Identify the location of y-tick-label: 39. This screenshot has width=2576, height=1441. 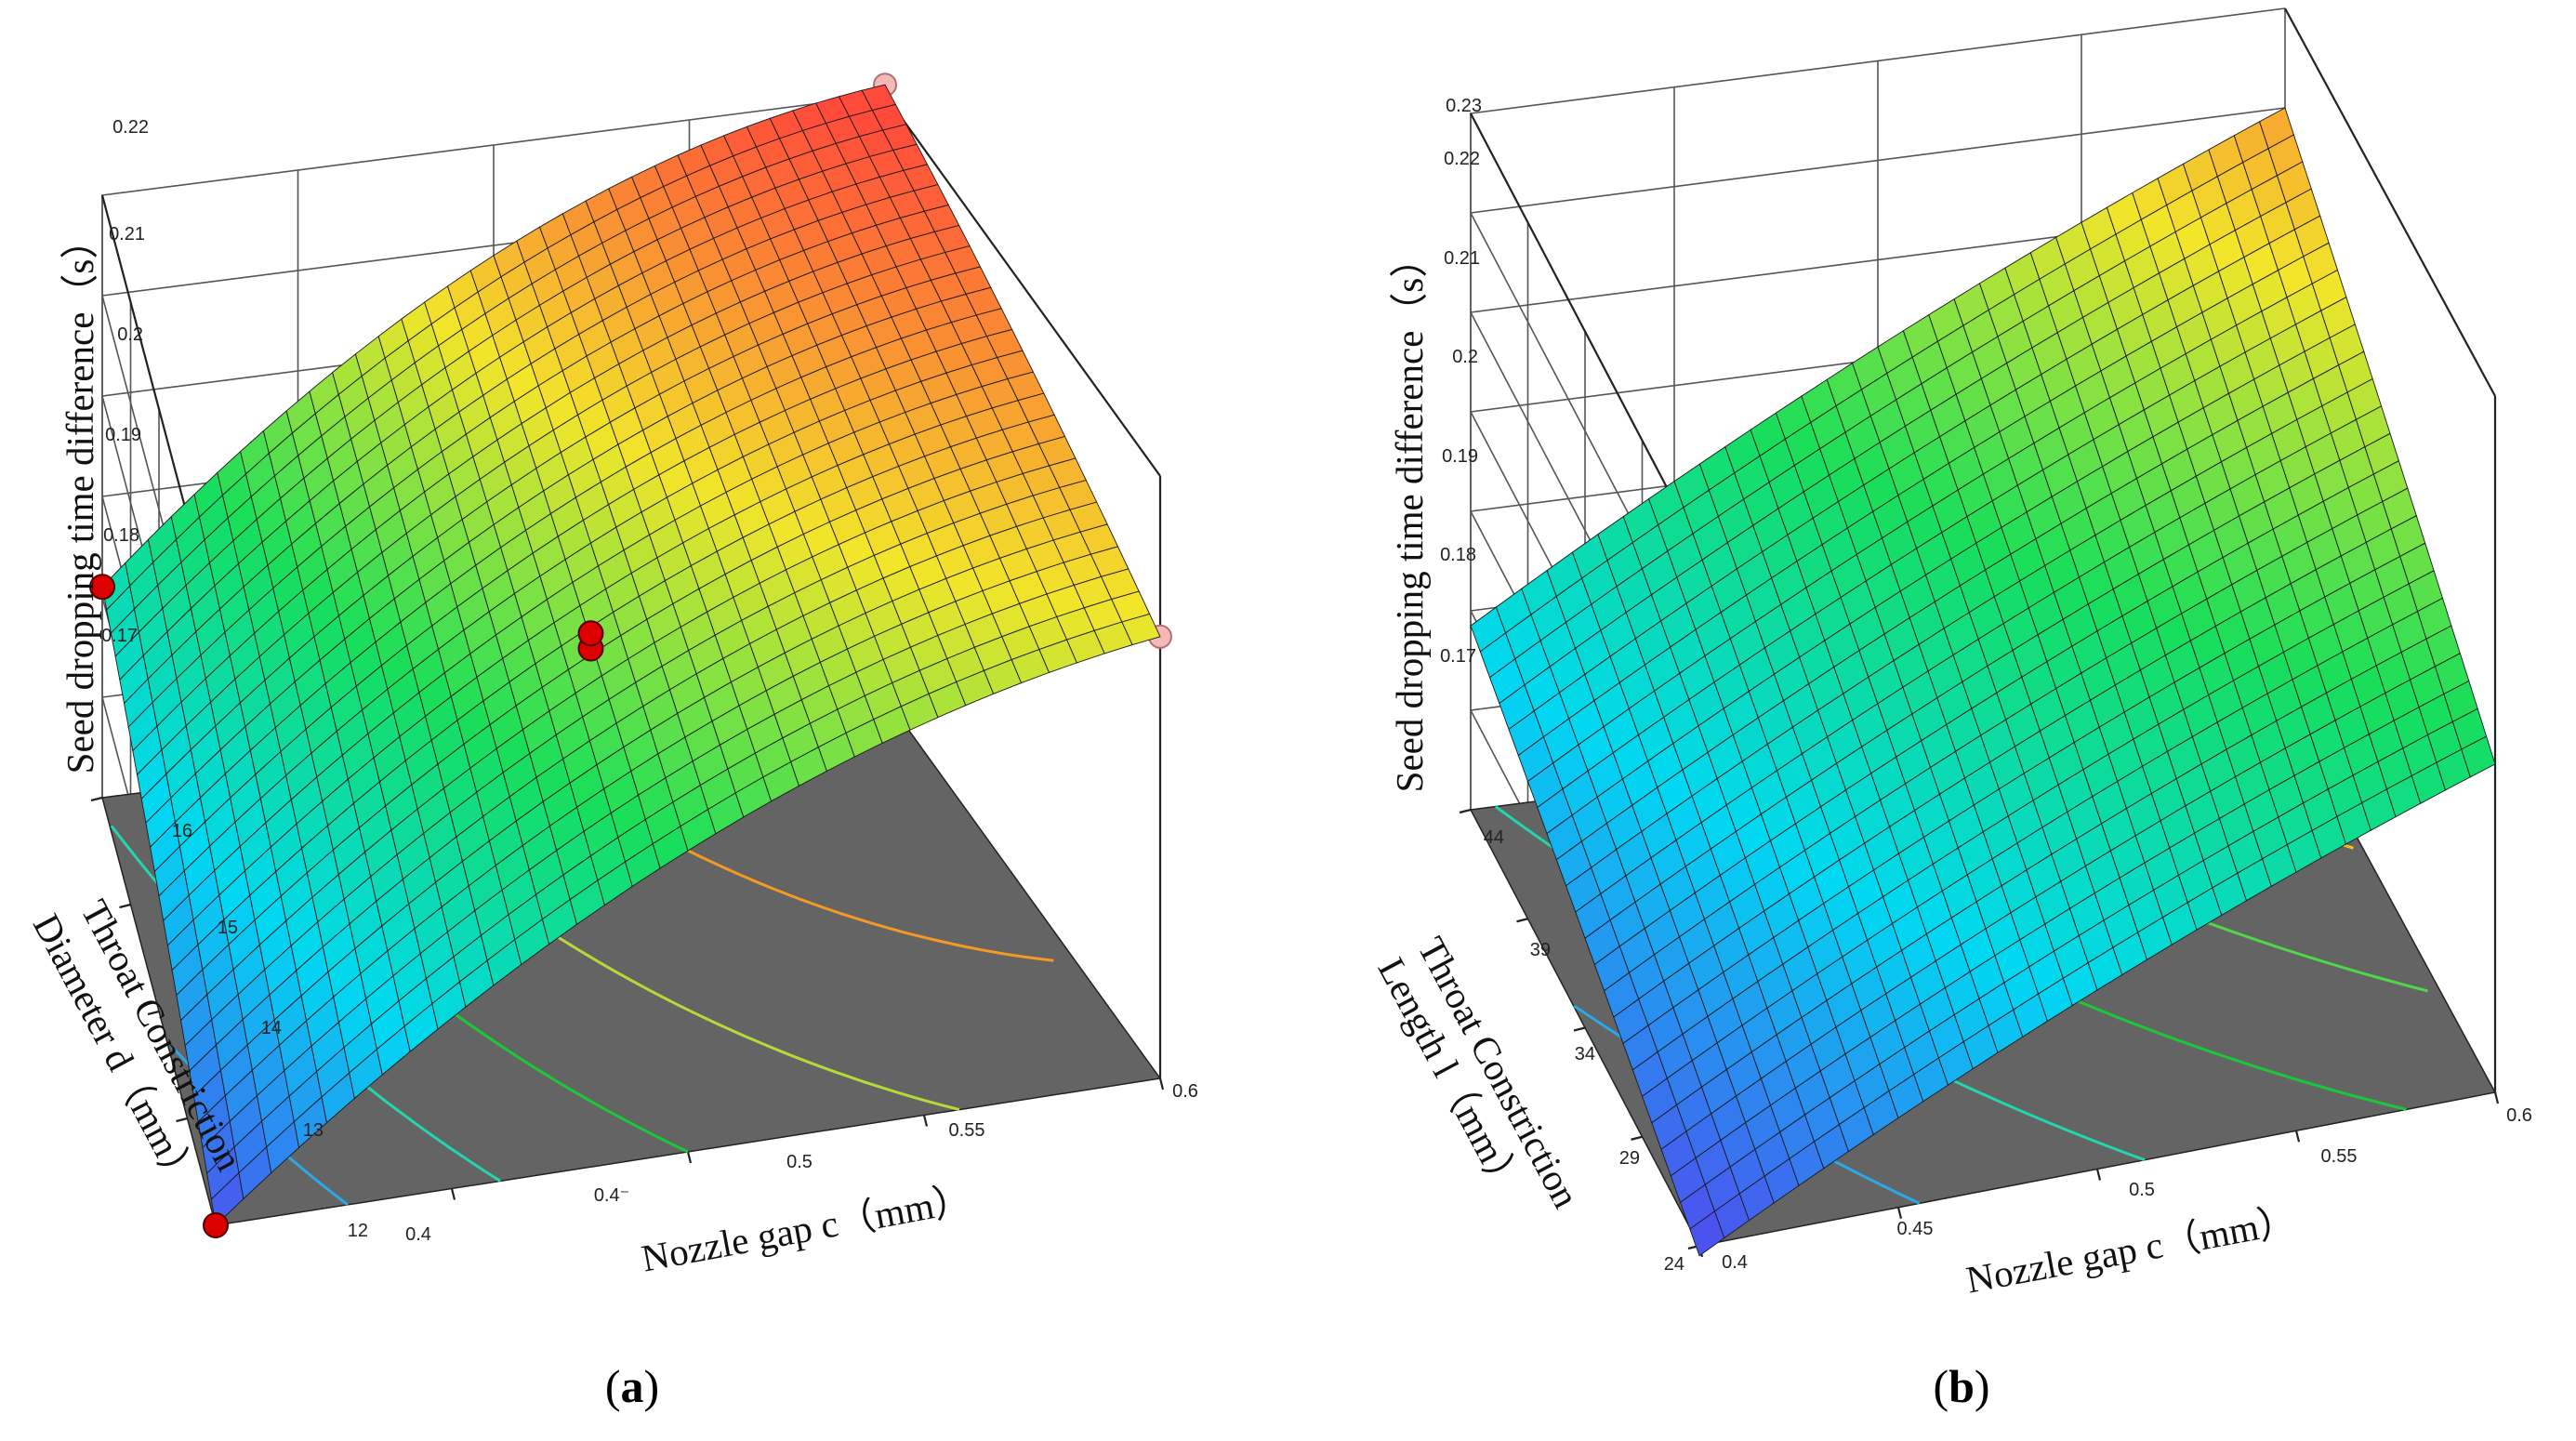
(1540, 950).